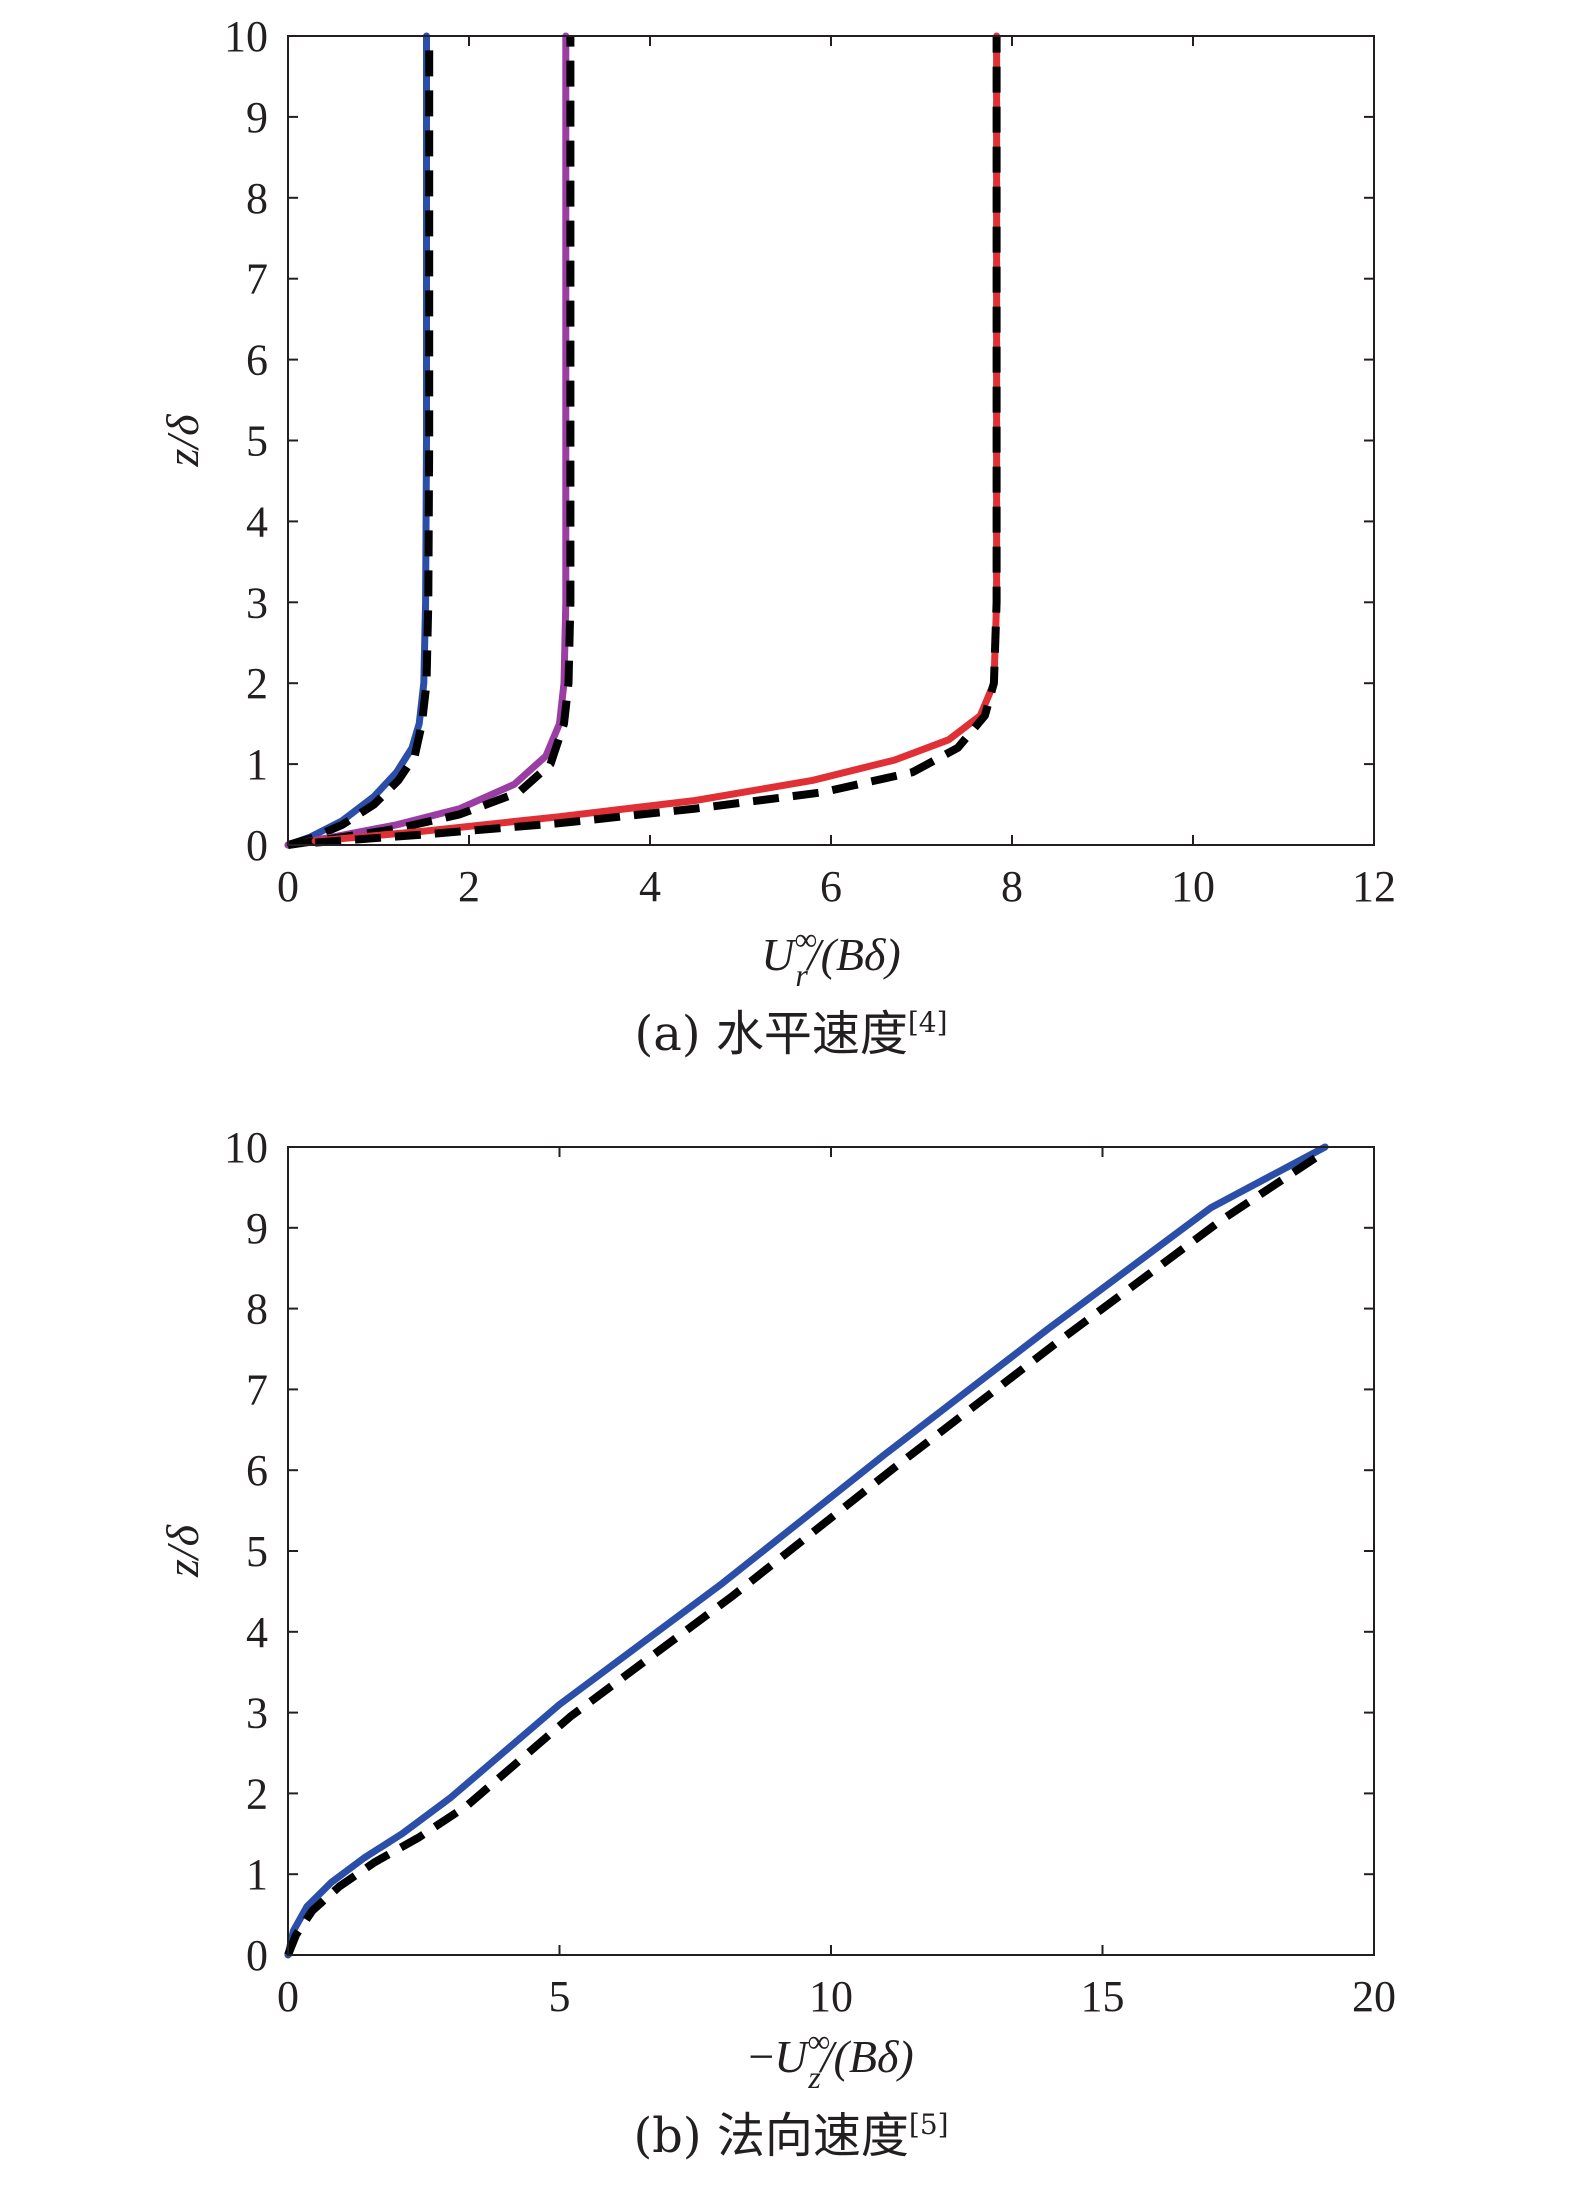  What do you see at coordinates (790, 2136) in the screenshot?
I see `chart-caption: (b) 法向速度[5]` at bounding box center [790, 2136].